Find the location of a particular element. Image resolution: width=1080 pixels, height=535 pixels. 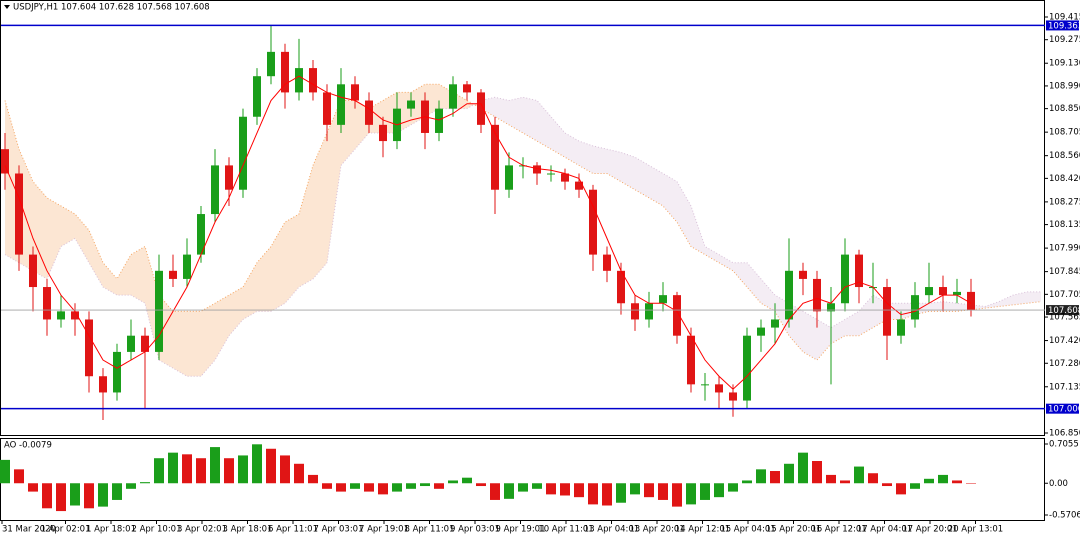

y-tick-label: 107.845 is located at coordinates (1064, 272).